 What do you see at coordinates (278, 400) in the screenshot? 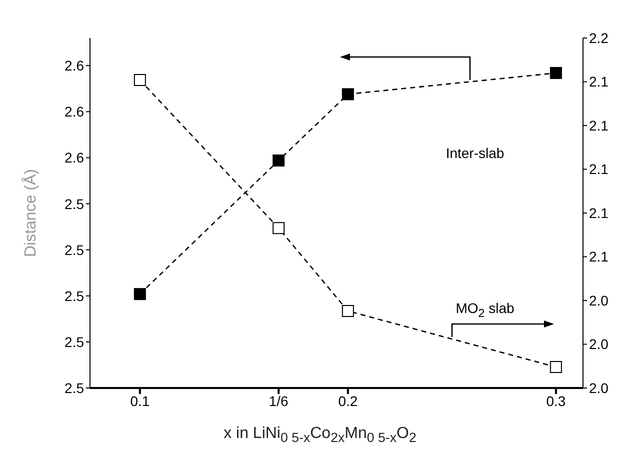
I see `x-tick-label: 1/6` at bounding box center [278, 400].